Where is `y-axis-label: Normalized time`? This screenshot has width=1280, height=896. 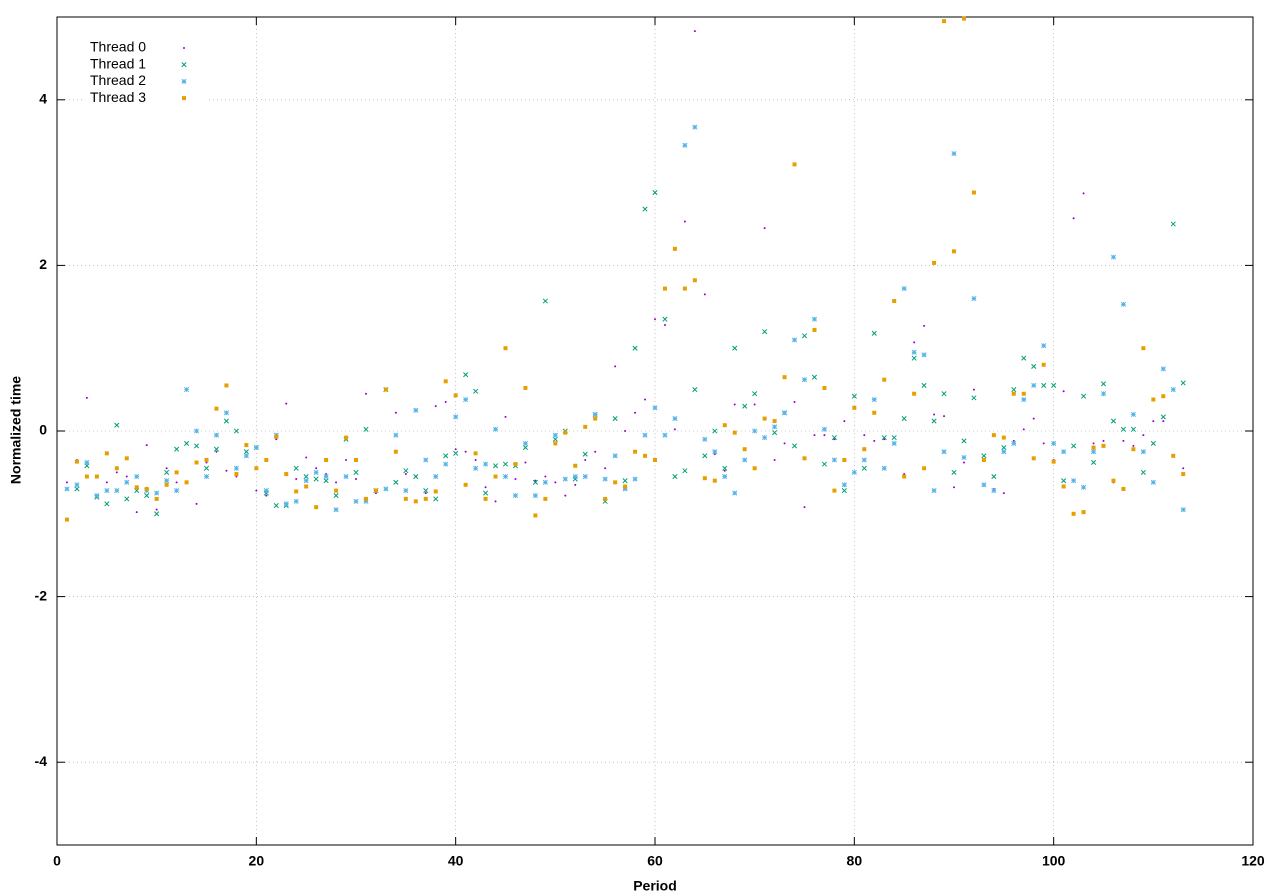
y-axis-label: Normalized time is located at coordinates (16, 430).